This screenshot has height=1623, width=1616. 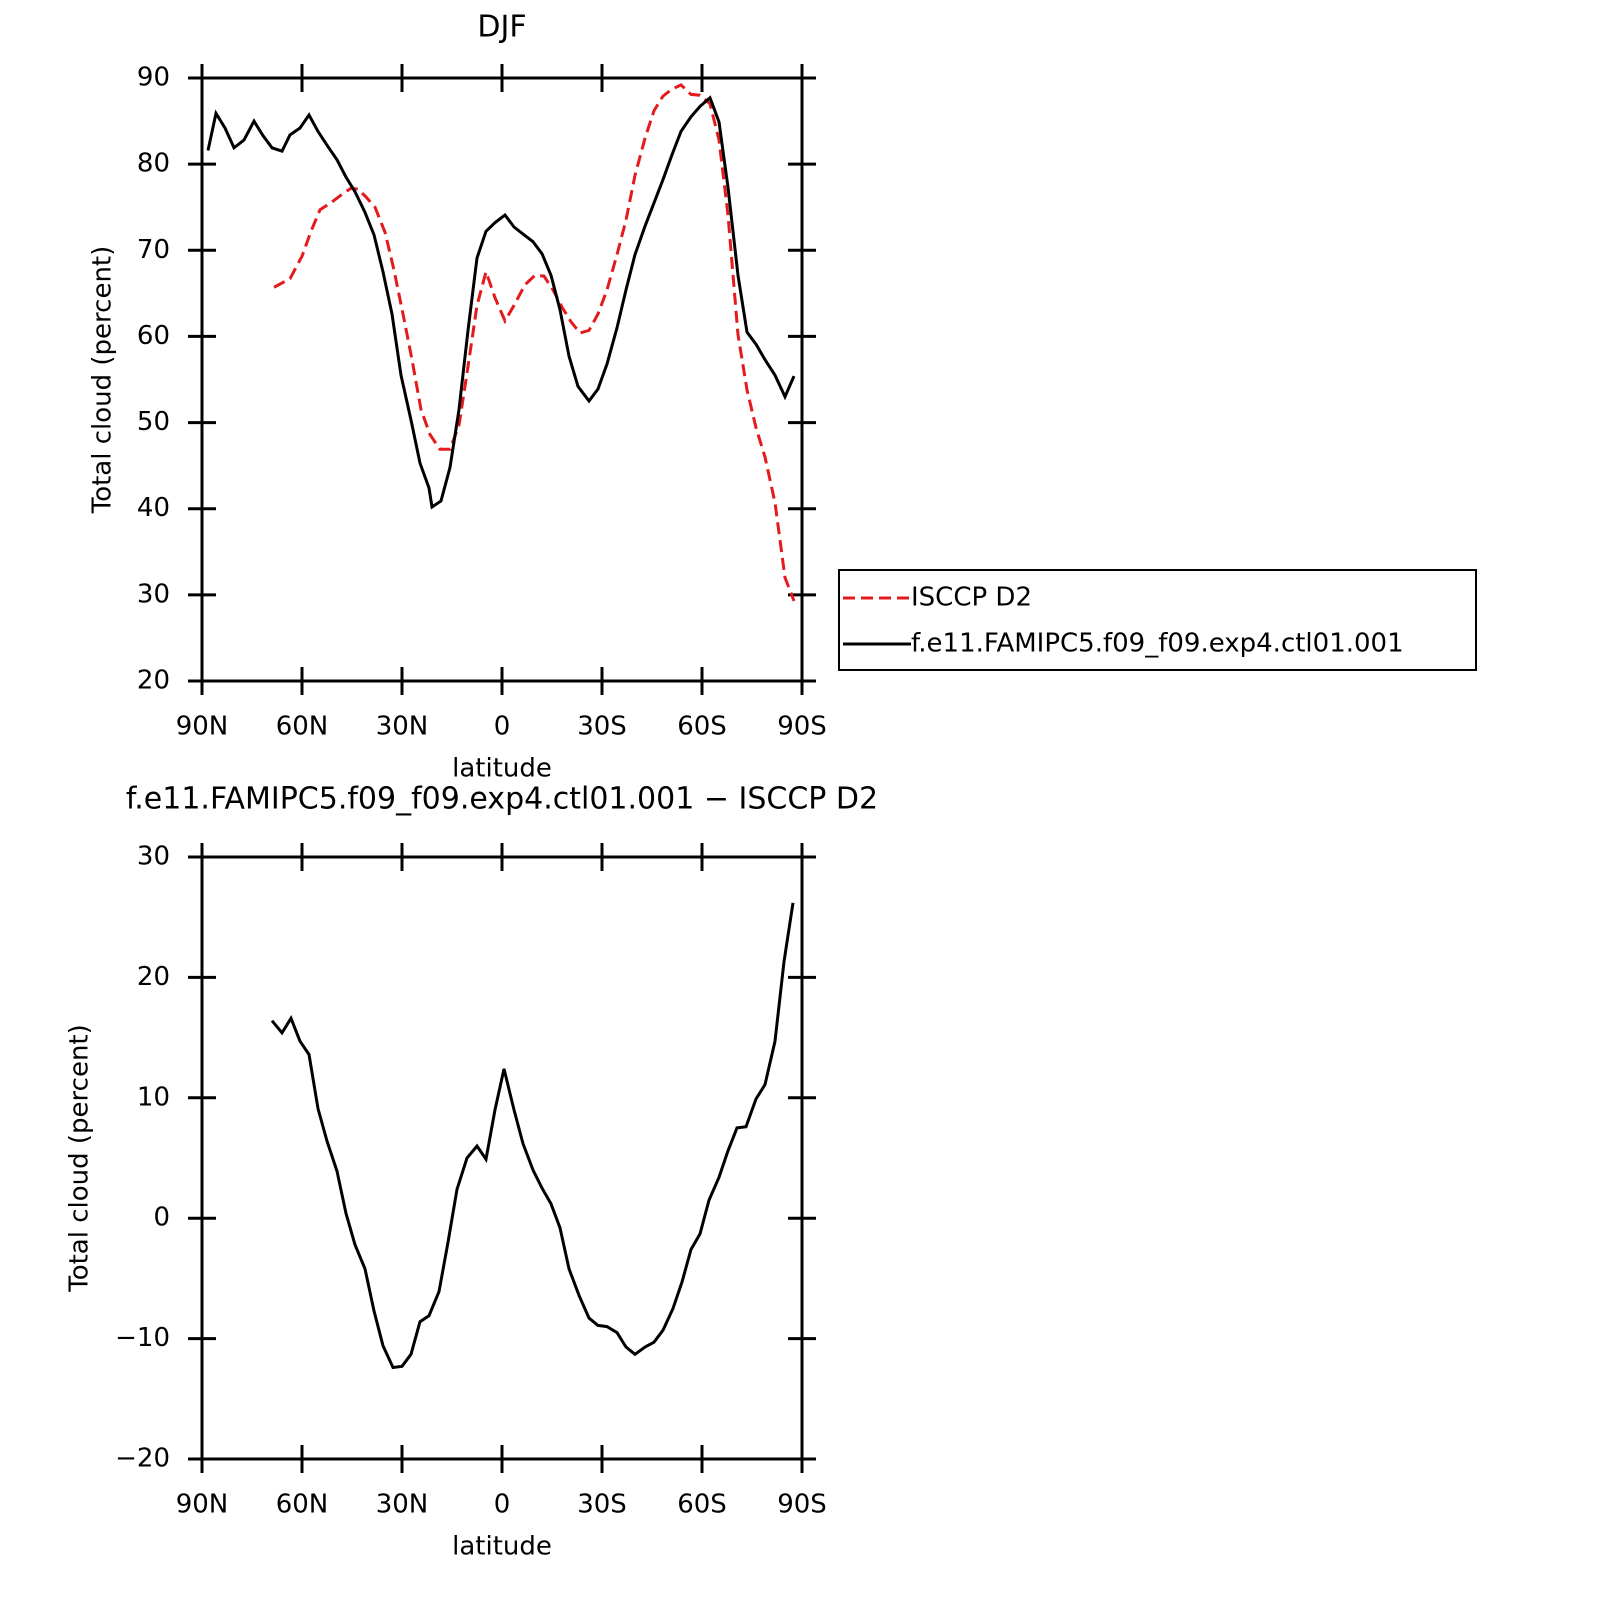 What do you see at coordinates (153, 164) in the screenshot?
I see `y-tick-label: 80` at bounding box center [153, 164].